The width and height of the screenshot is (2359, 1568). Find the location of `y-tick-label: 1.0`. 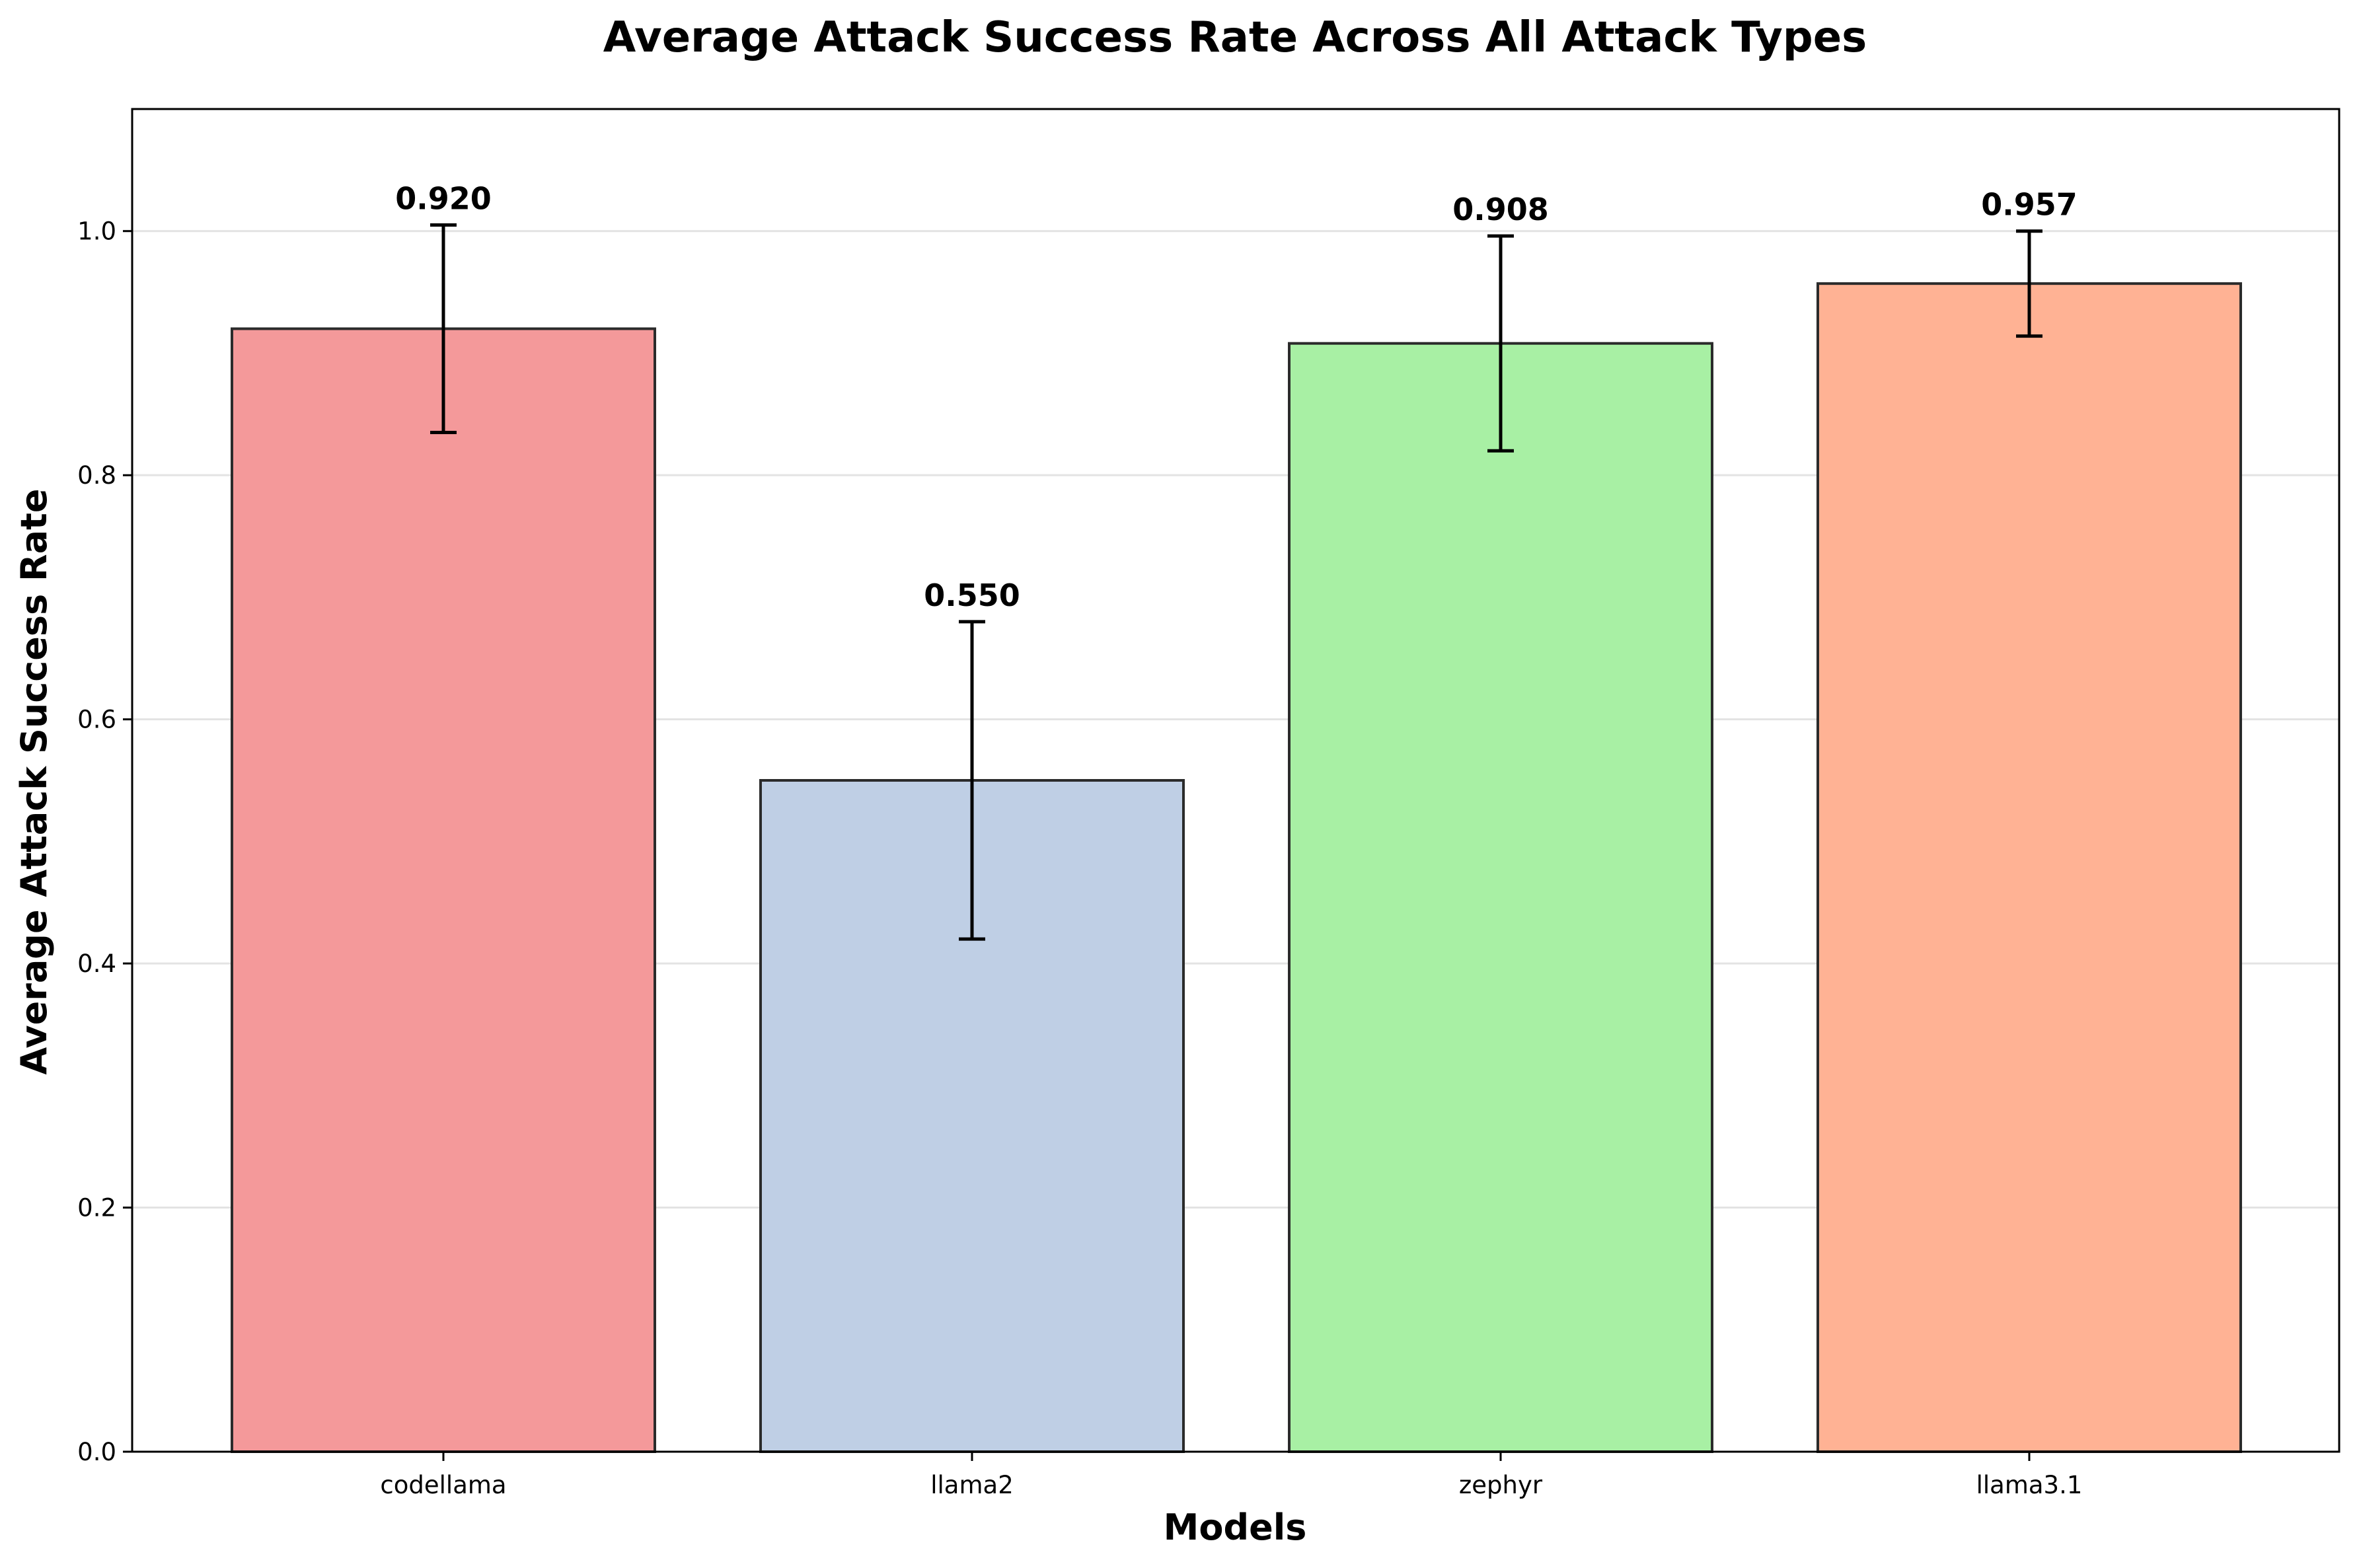

y-tick-label: 1.0 is located at coordinates (97, 231).